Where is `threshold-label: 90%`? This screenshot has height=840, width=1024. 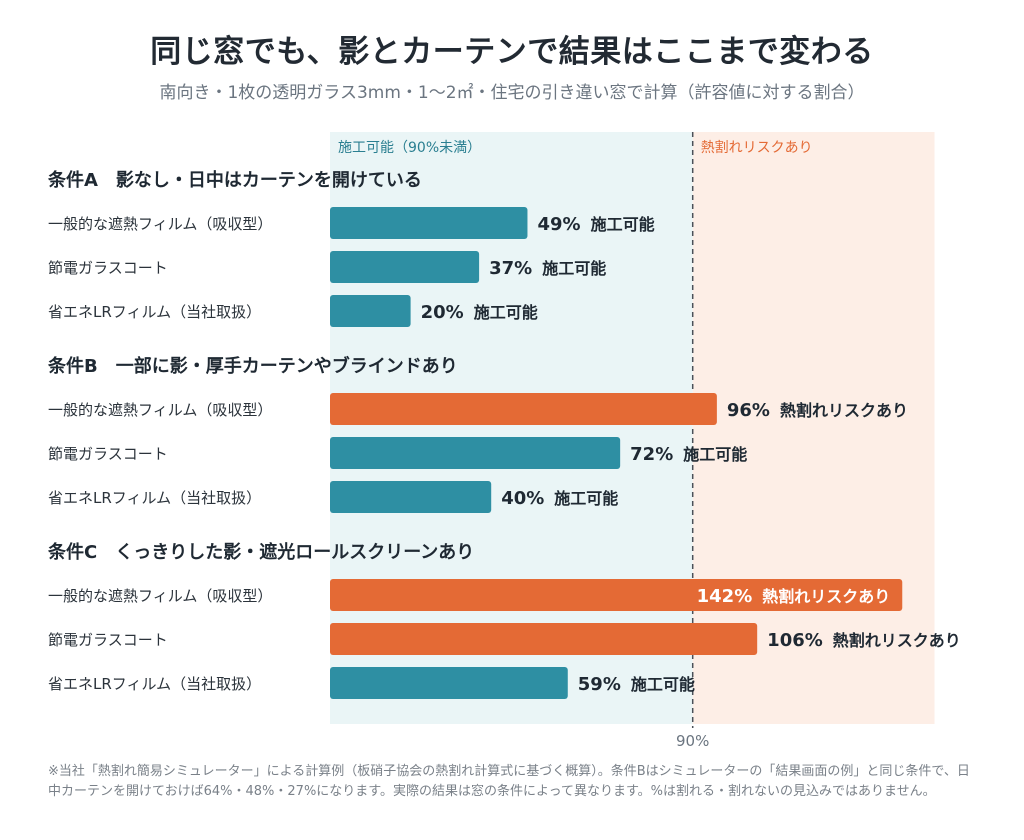
threshold-label: 90% is located at coordinates (692, 741).